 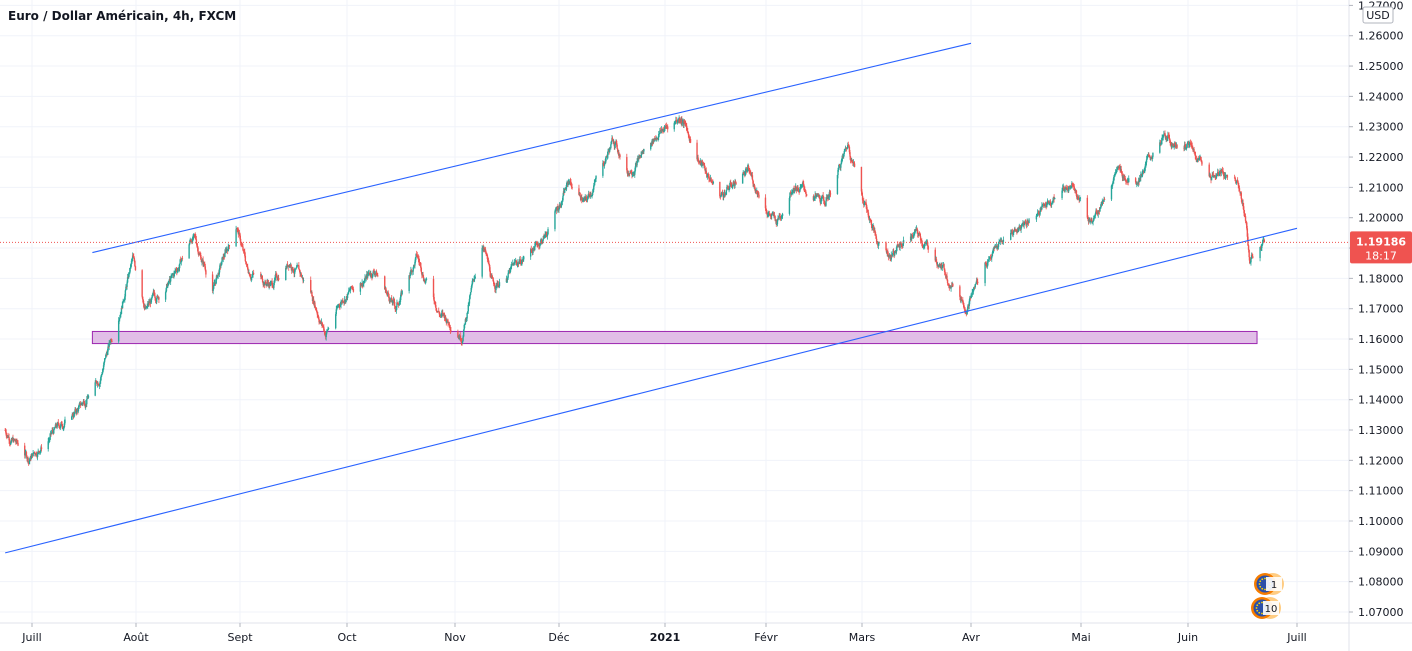 I want to click on economic-event-marker: 10, so click(x=1266, y=608).